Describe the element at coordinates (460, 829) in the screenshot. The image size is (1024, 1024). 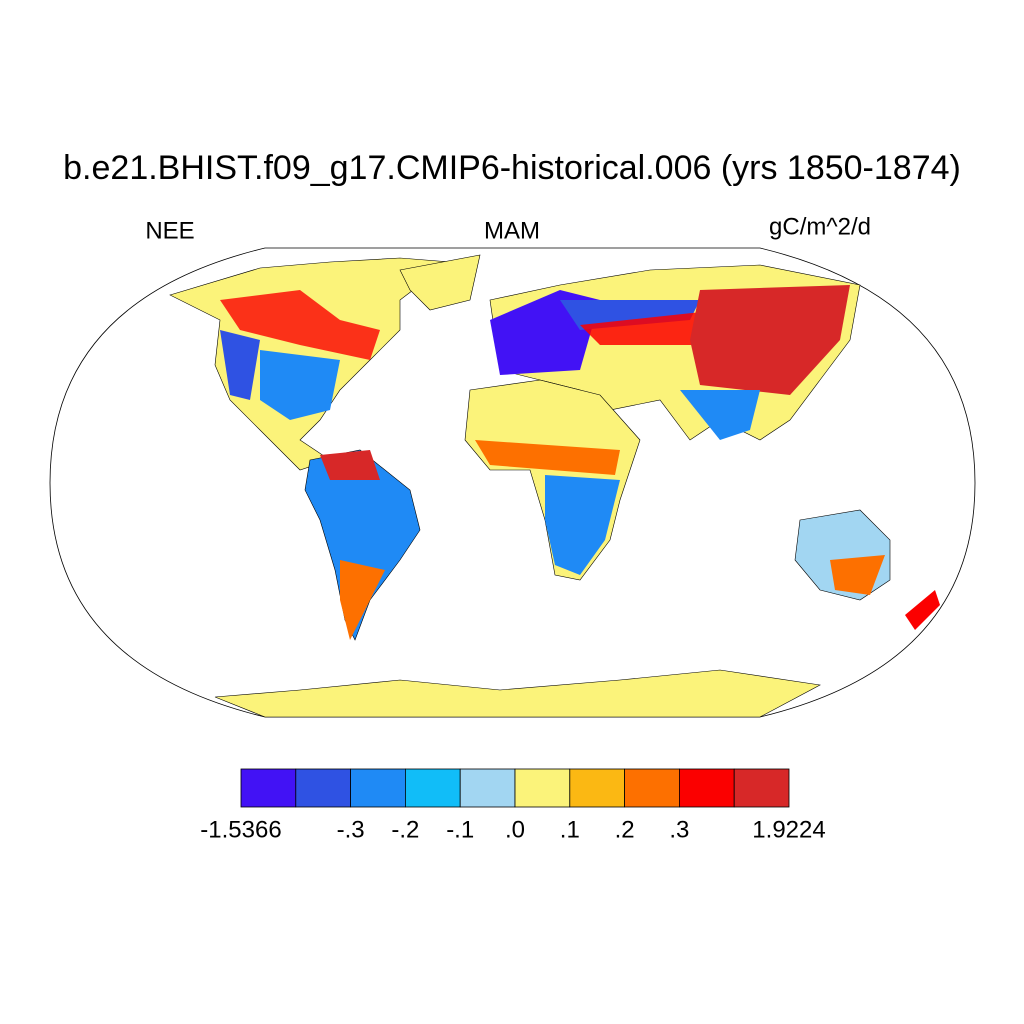
I see `colorbar-label: -.1` at that location.